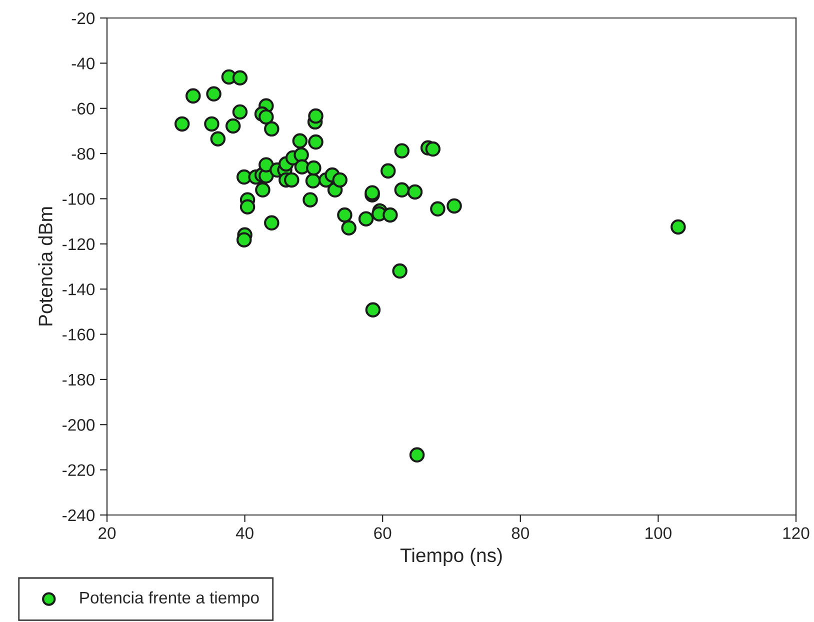  Describe the element at coordinates (78, 425) in the screenshot. I see `y-tick-label: -200` at that location.